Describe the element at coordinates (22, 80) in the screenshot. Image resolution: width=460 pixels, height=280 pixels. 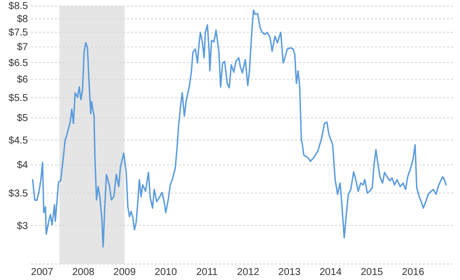
I see `y-tick-label: $6` at that location.